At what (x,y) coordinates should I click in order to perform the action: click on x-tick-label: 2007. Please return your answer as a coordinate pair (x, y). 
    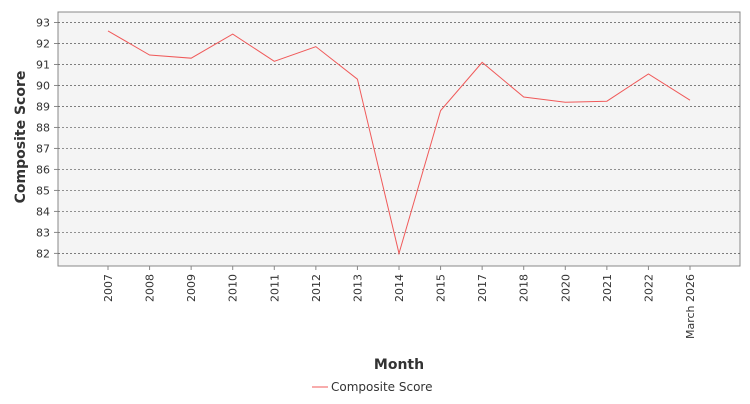
    Looking at the image, I should click on (108, 288).